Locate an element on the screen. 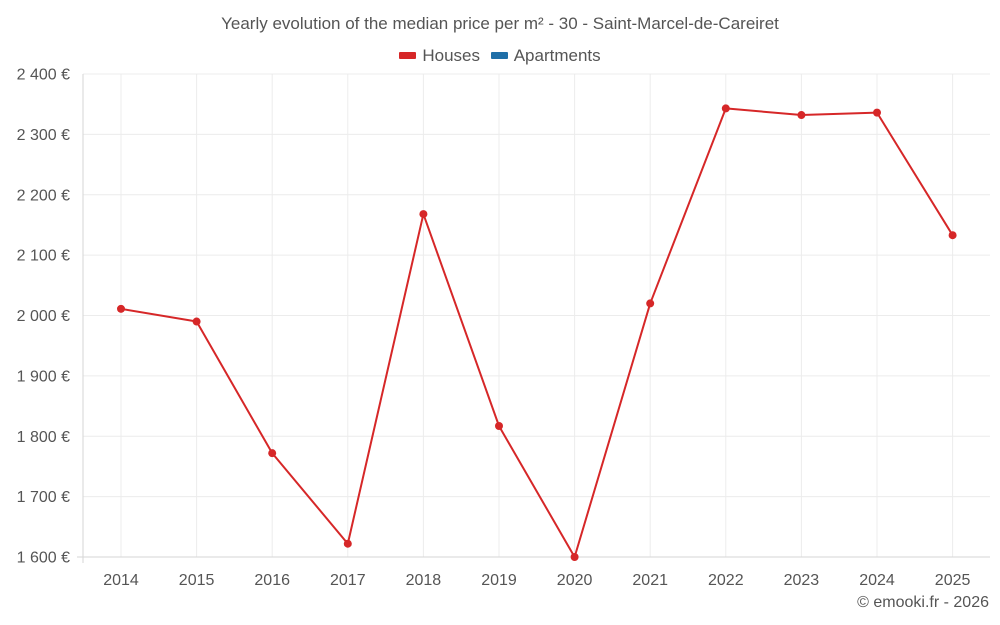 Image resolution: width=1000 pixels, height=625 pixels. legend-label-houses: Houses is located at coordinates (451, 55).